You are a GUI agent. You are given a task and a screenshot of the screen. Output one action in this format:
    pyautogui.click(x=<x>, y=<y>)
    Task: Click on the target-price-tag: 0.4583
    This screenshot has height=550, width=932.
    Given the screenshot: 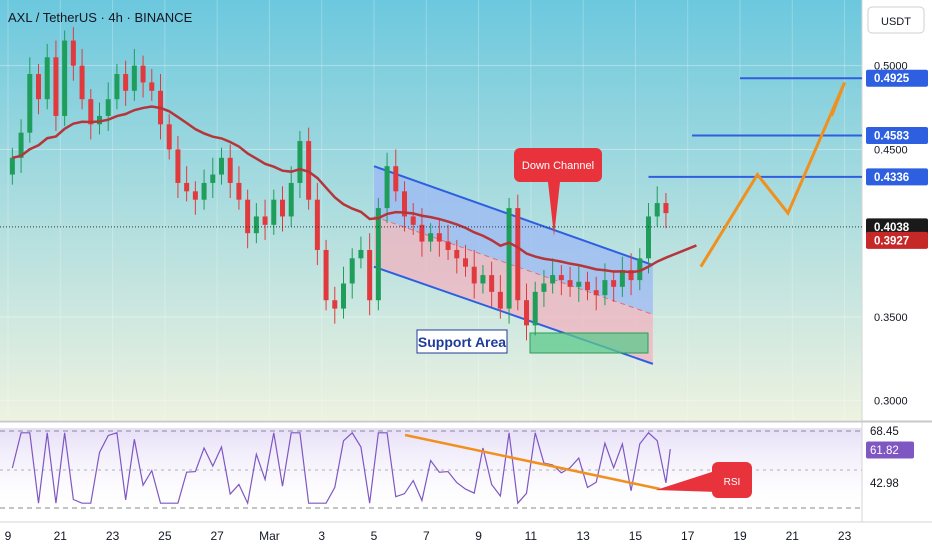 What is the action you would take?
    pyautogui.click(x=897, y=136)
    